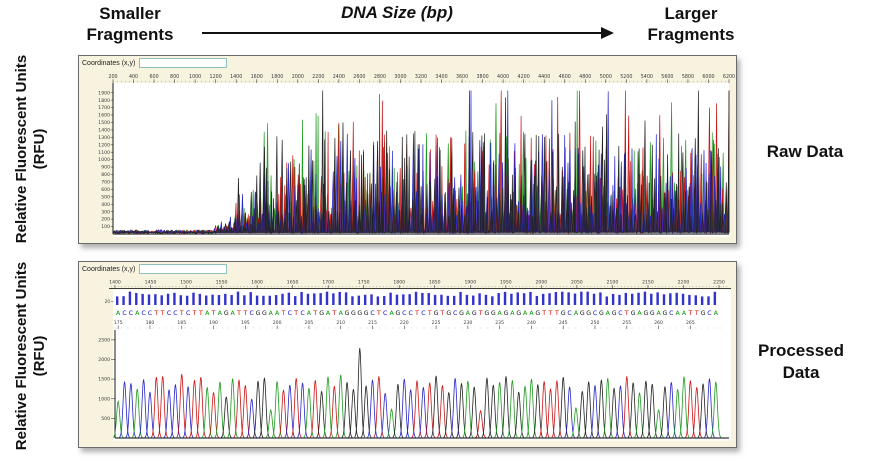 This screenshot has width=890, height=473. Describe the element at coordinates (719, 283) in the screenshot. I see `proc-x-tick-label: 2250` at that location.